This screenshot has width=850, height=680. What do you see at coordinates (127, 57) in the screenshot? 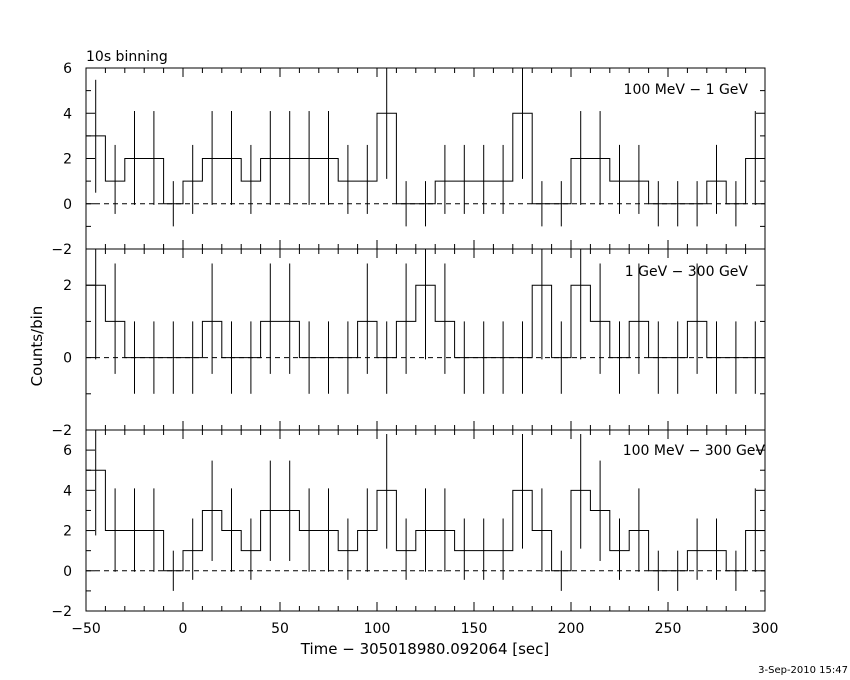
I see `figure-title: 10s binning` at bounding box center [127, 57].